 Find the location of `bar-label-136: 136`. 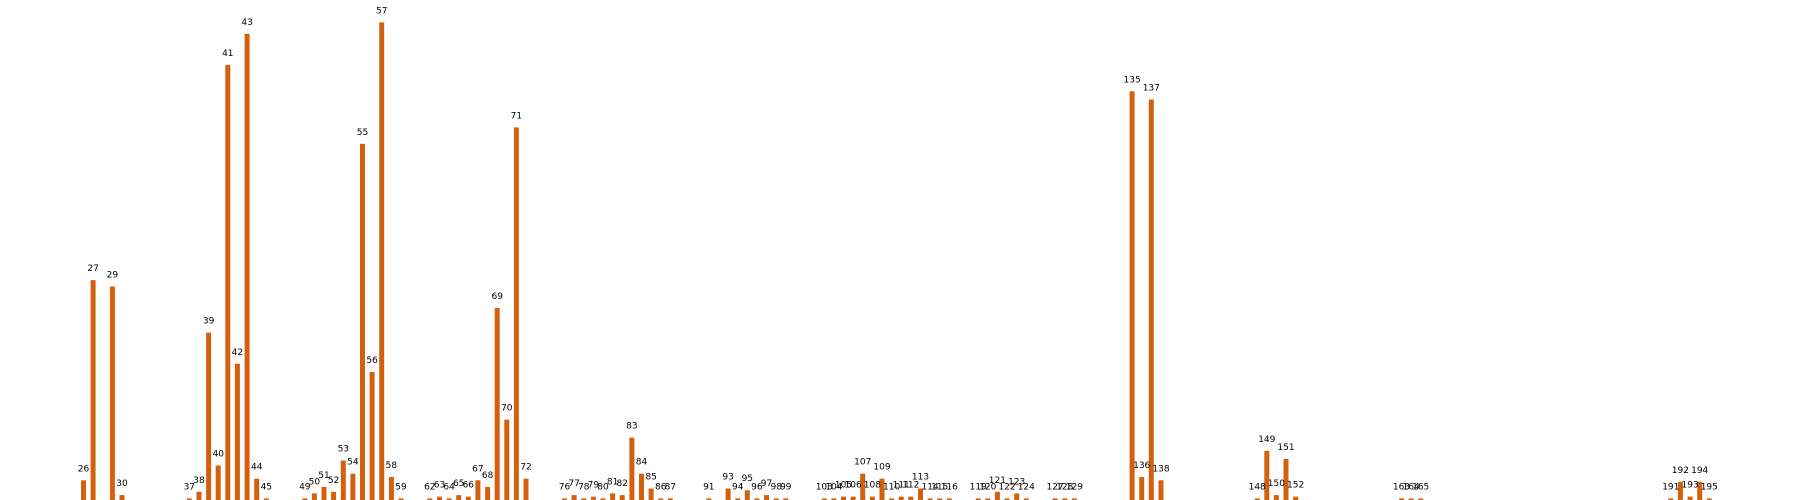

bar-label-136: 136 is located at coordinates (1141, 466).